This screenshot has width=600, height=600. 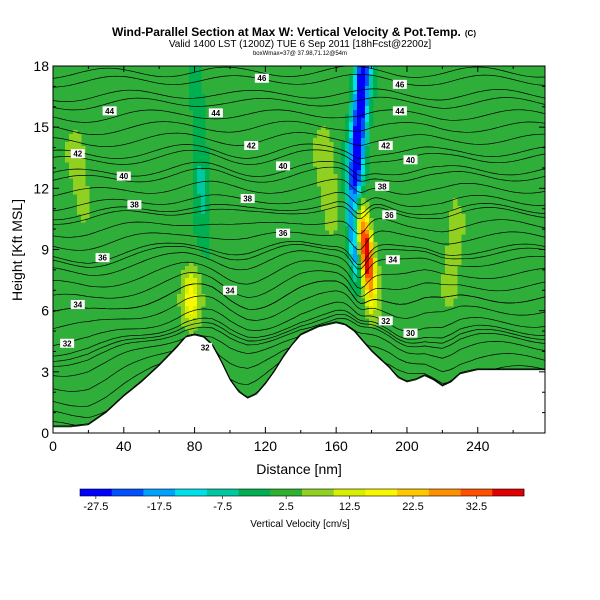 I want to click on x-tick-label: 160, so click(x=336, y=446).